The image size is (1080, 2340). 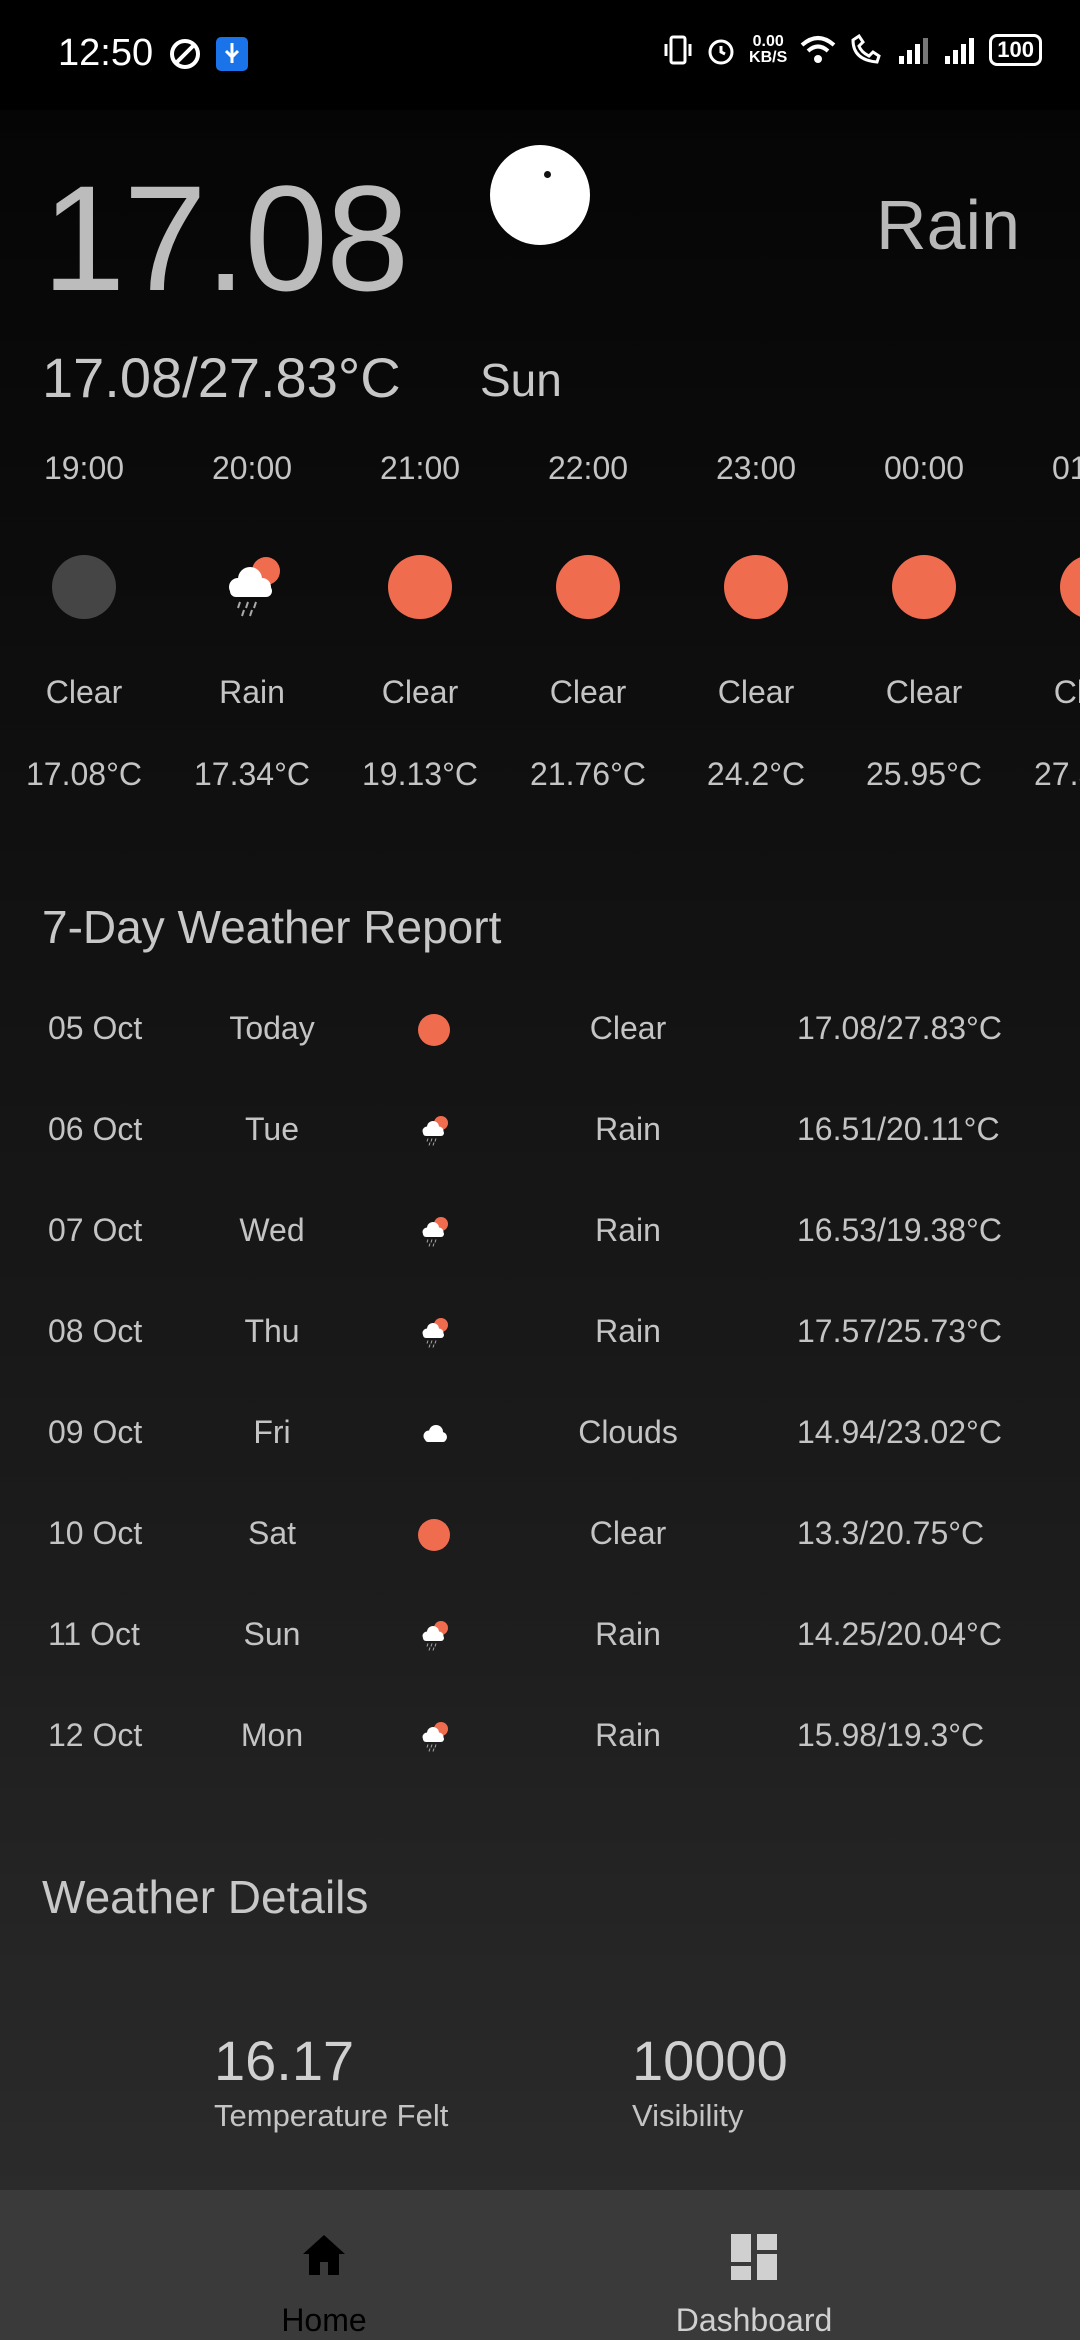 I want to click on vibrate-icon, so click(x=678, y=50).